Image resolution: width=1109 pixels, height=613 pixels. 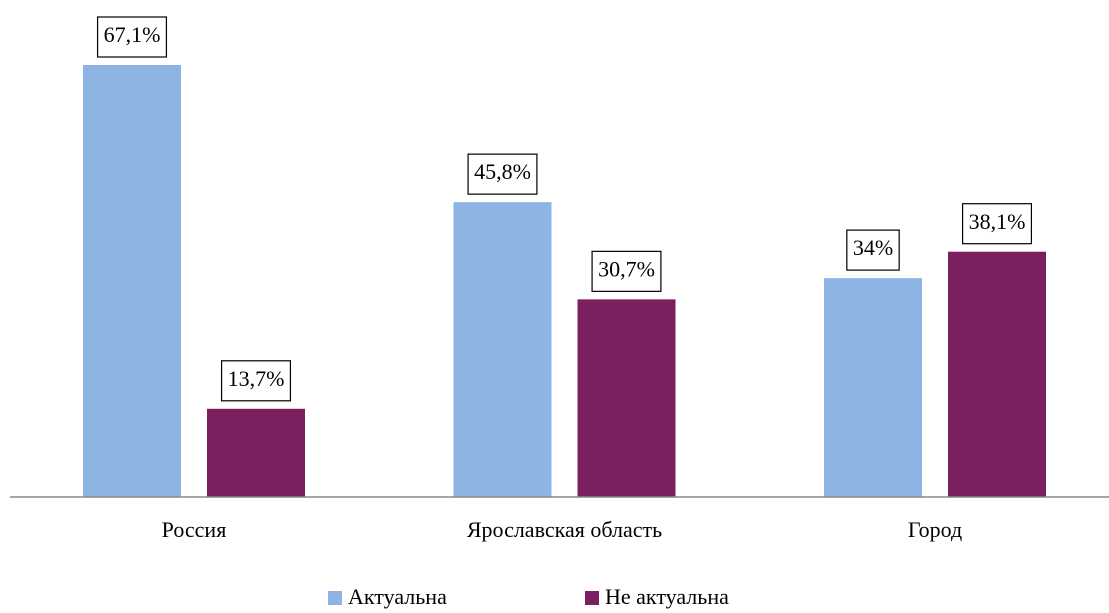 I want to click on data-label: 45,8%, so click(x=502, y=171).